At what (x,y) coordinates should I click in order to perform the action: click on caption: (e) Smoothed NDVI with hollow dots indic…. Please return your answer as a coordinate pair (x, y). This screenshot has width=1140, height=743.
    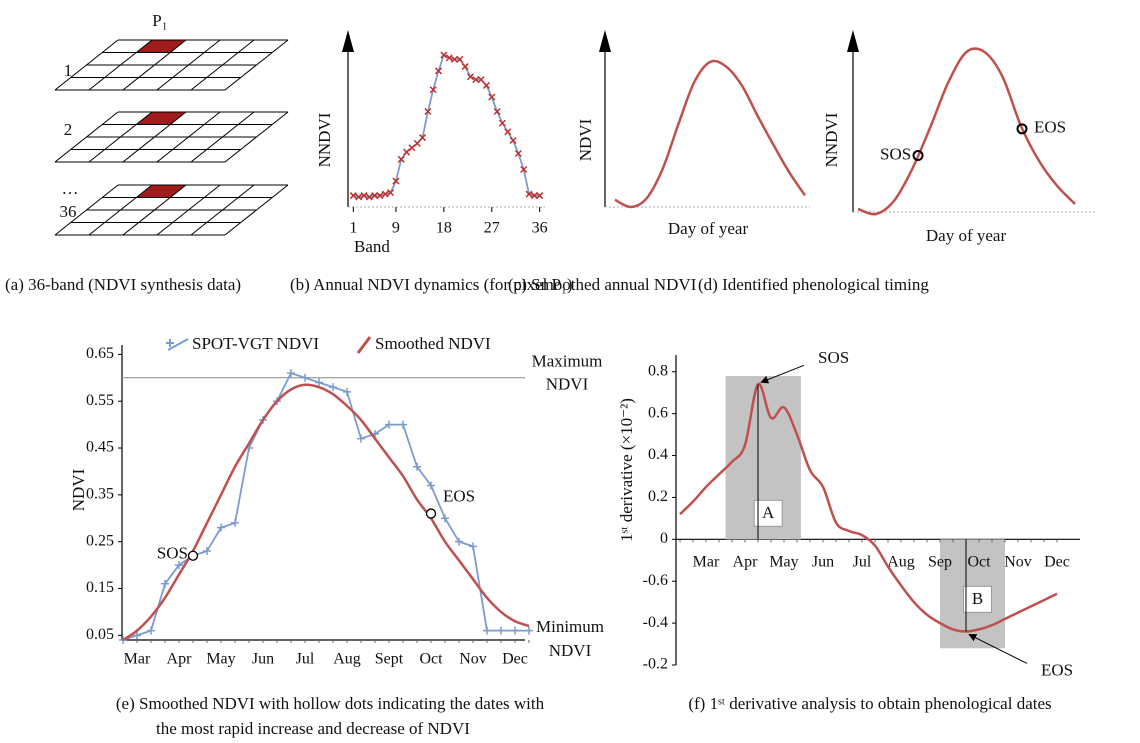
    Looking at the image, I should click on (330, 703).